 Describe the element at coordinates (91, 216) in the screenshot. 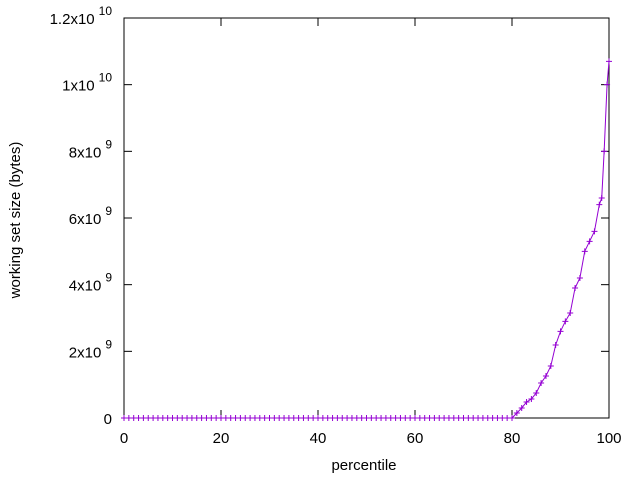

I see `y-tick-label: 6x10 9` at that location.